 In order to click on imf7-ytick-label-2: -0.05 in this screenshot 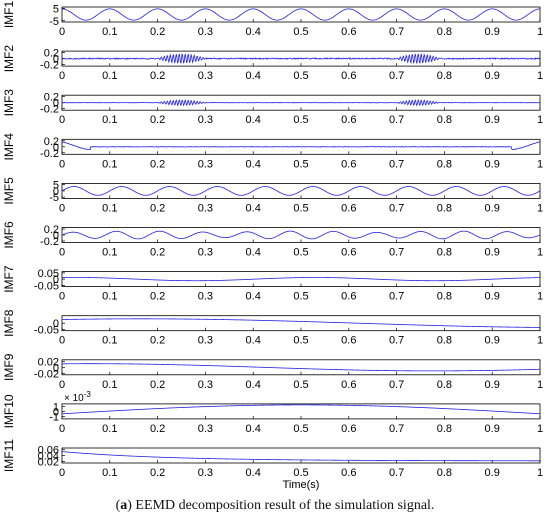, I will do `click(46, 286)`.